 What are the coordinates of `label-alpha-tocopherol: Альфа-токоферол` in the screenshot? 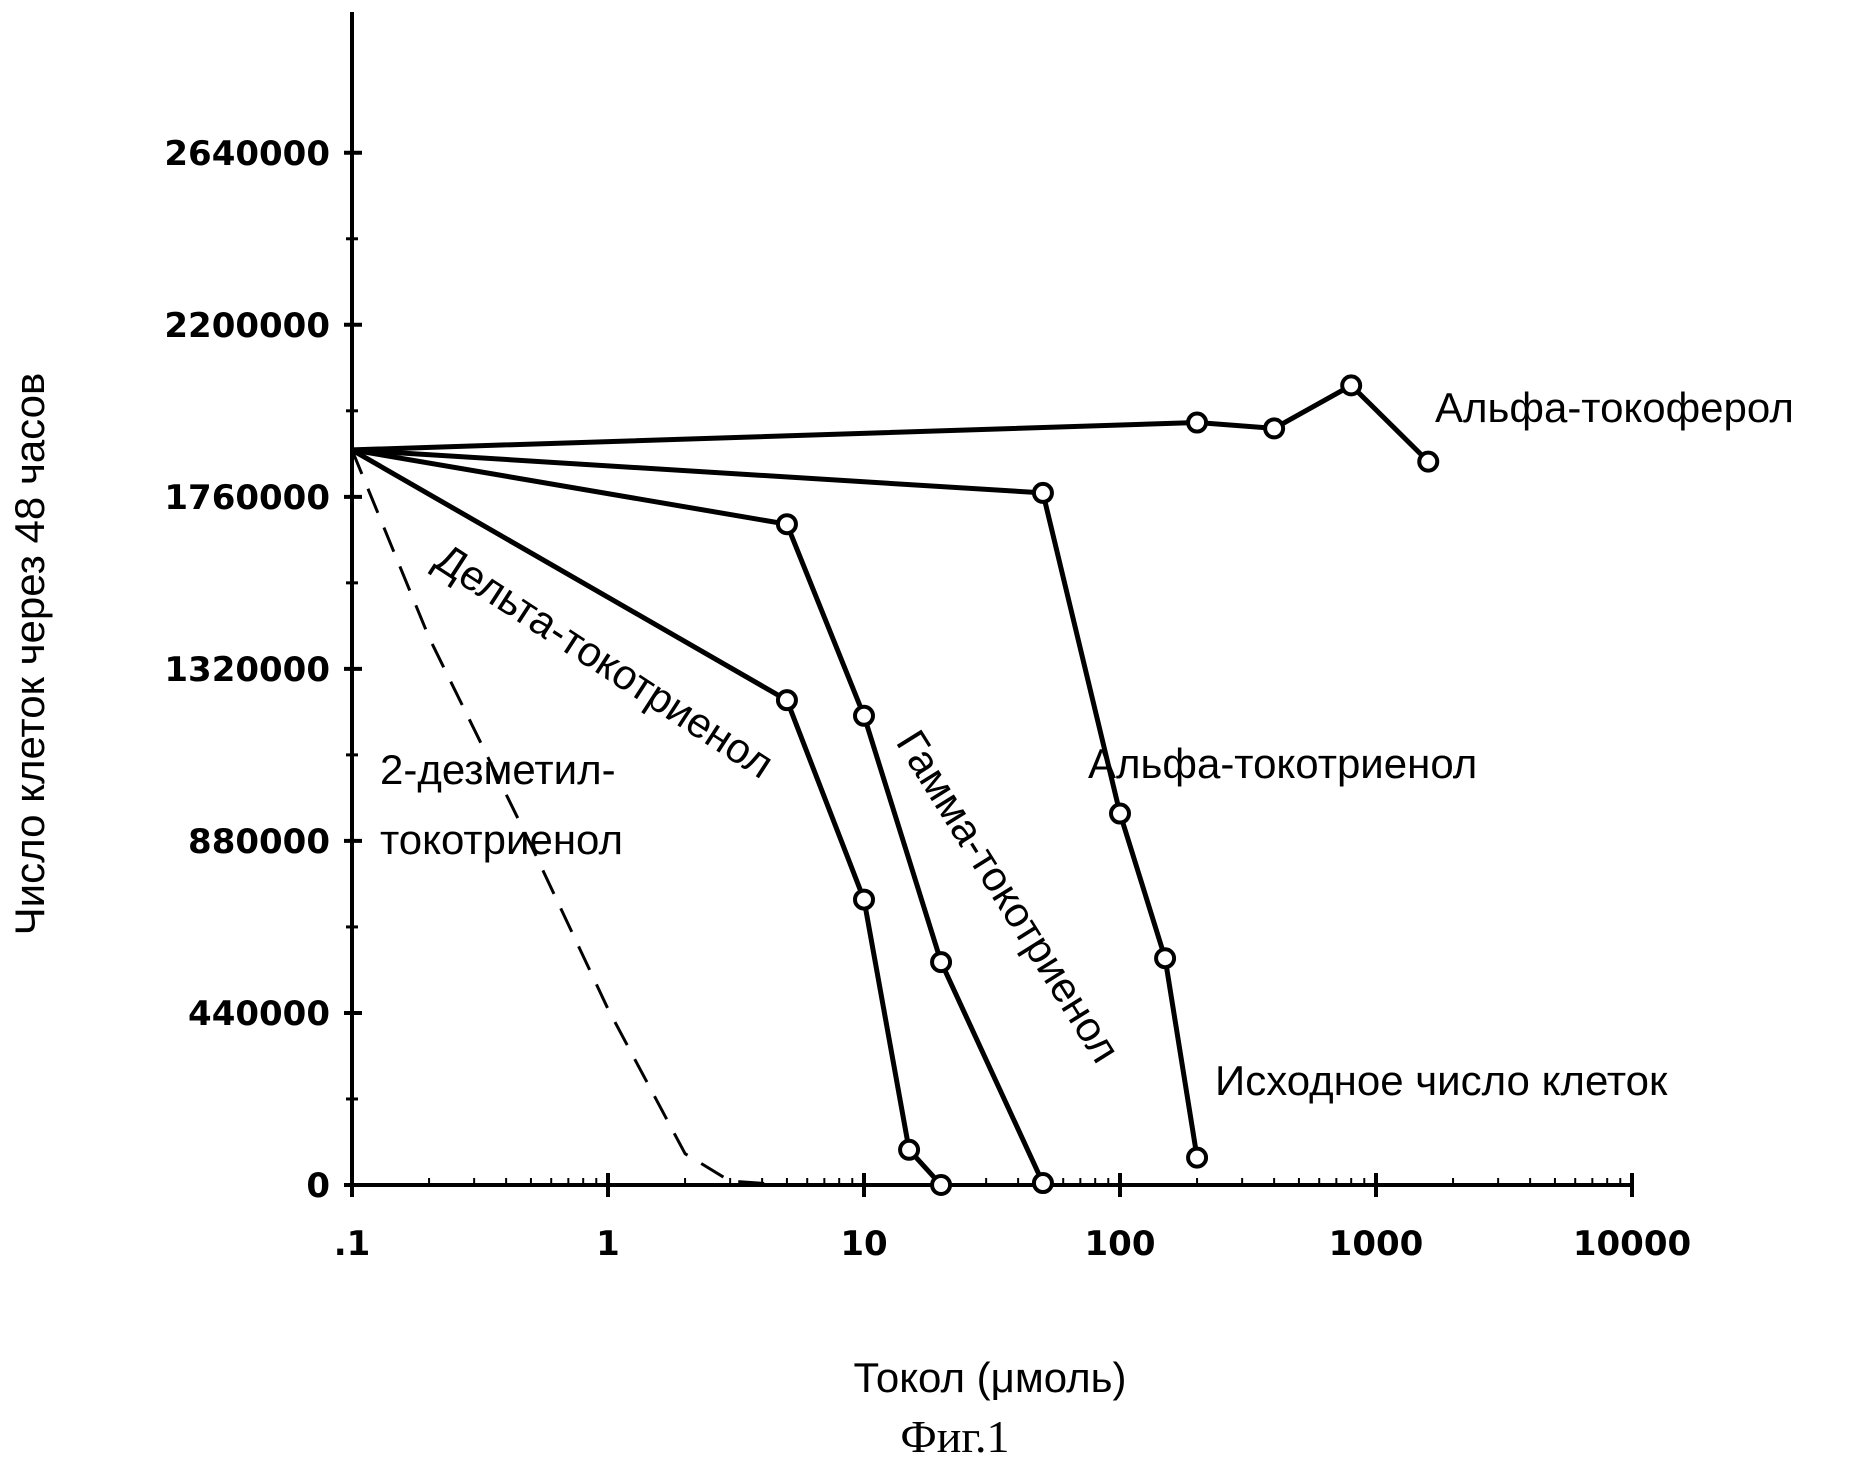 It's located at (1614, 407).